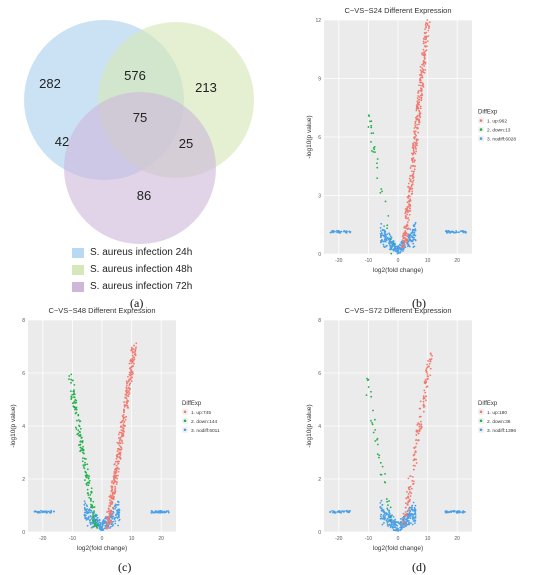 This screenshot has height=575, width=550. Describe the element at coordinates (78, 269) in the screenshot. I see `venn-legend-swatch-48h` at that location.